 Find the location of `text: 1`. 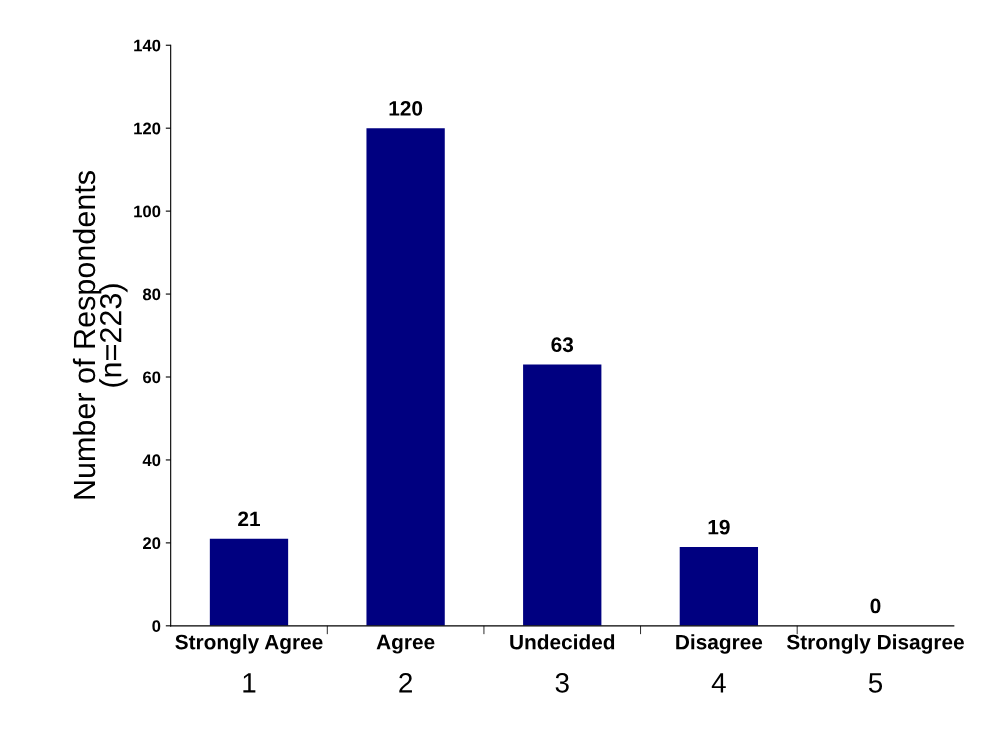

text: 1 is located at coordinates (249, 683).